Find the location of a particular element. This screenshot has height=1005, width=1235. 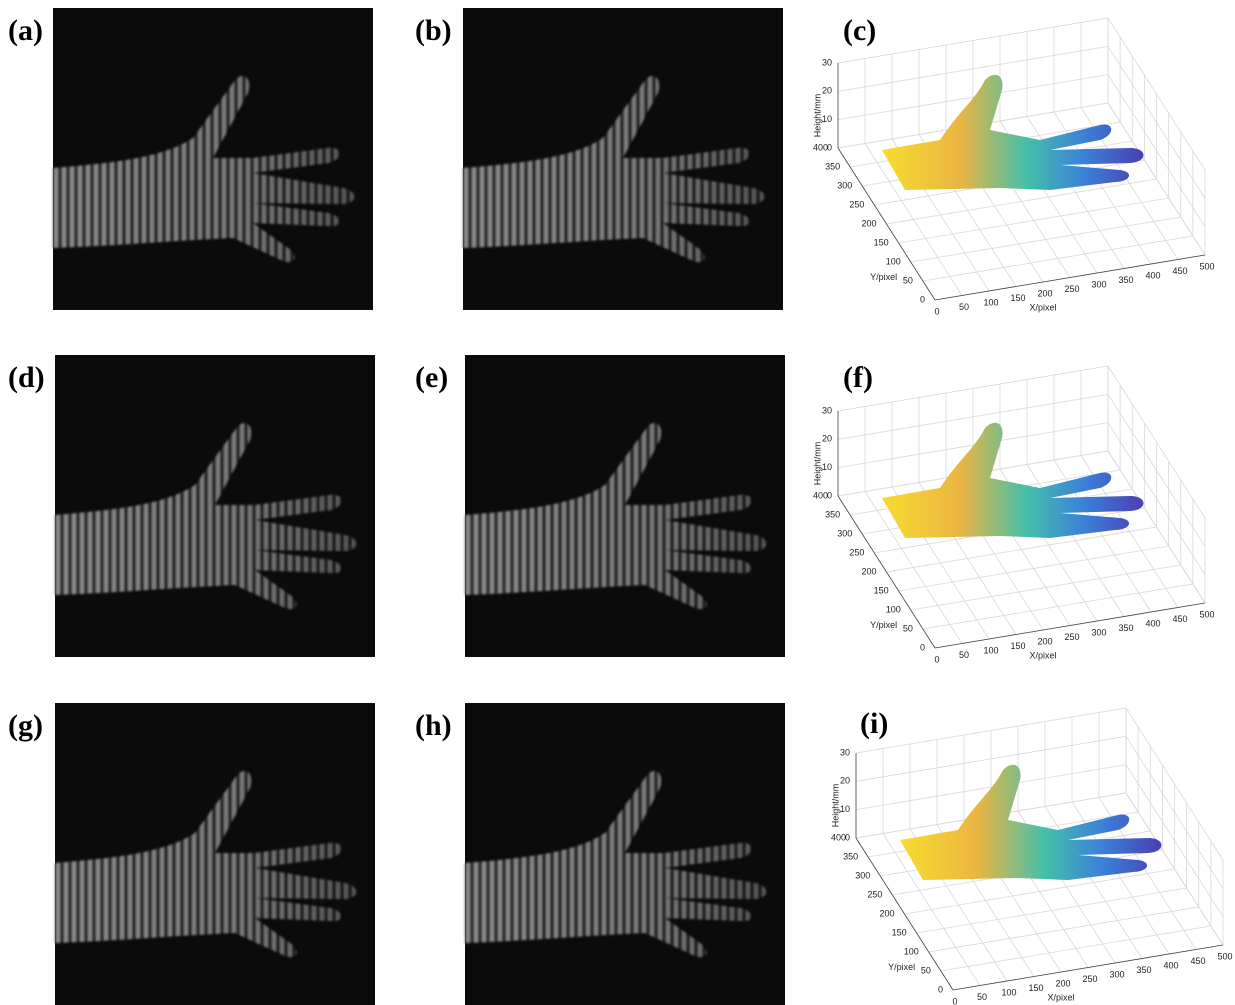

z-tick-label: 20 is located at coordinates (827, 439).